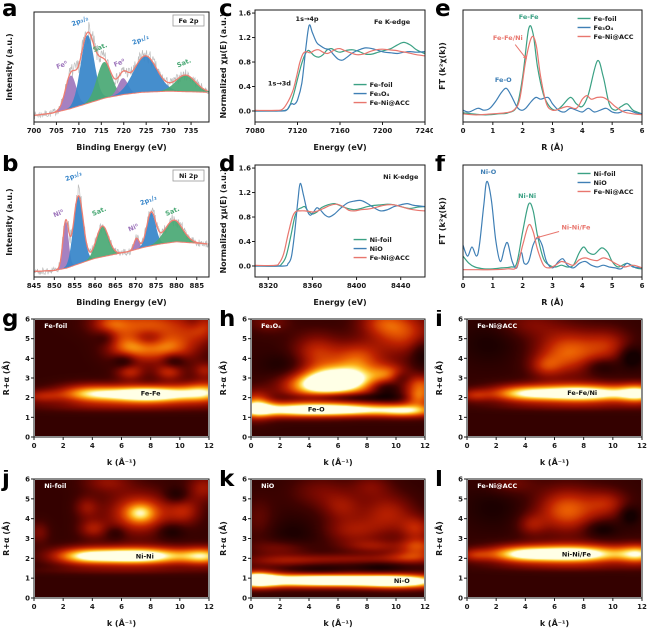 This screenshot has height=631, width=650. I want to click on annotation: Ni-Ni, so click(527, 196).